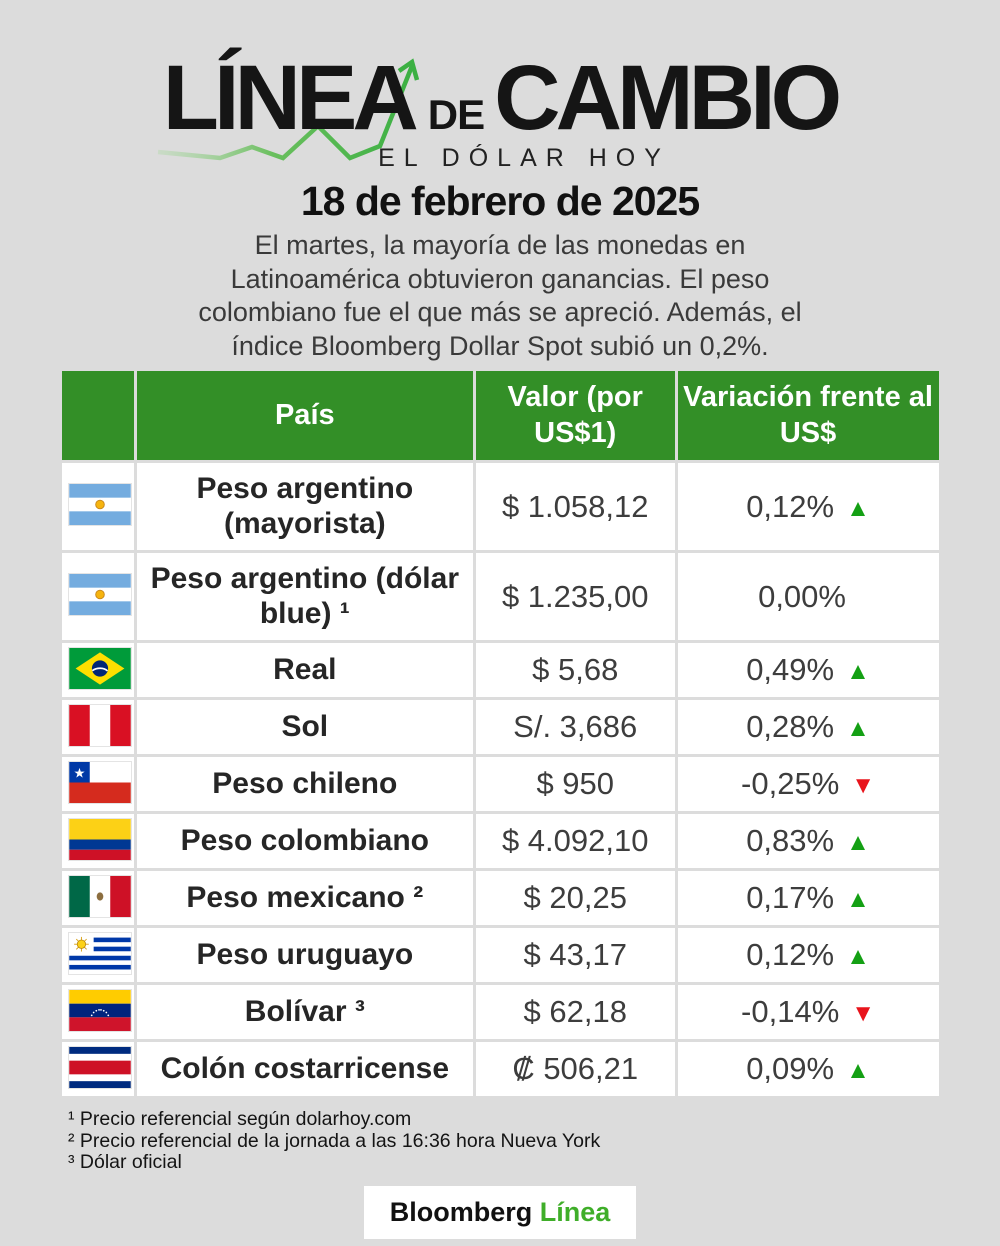 The height and width of the screenshot is (1246, 1000). Describe the element at coordinates (575, 506) in the screenshot. I see `currency-value: $ 1.058,12` at that location.